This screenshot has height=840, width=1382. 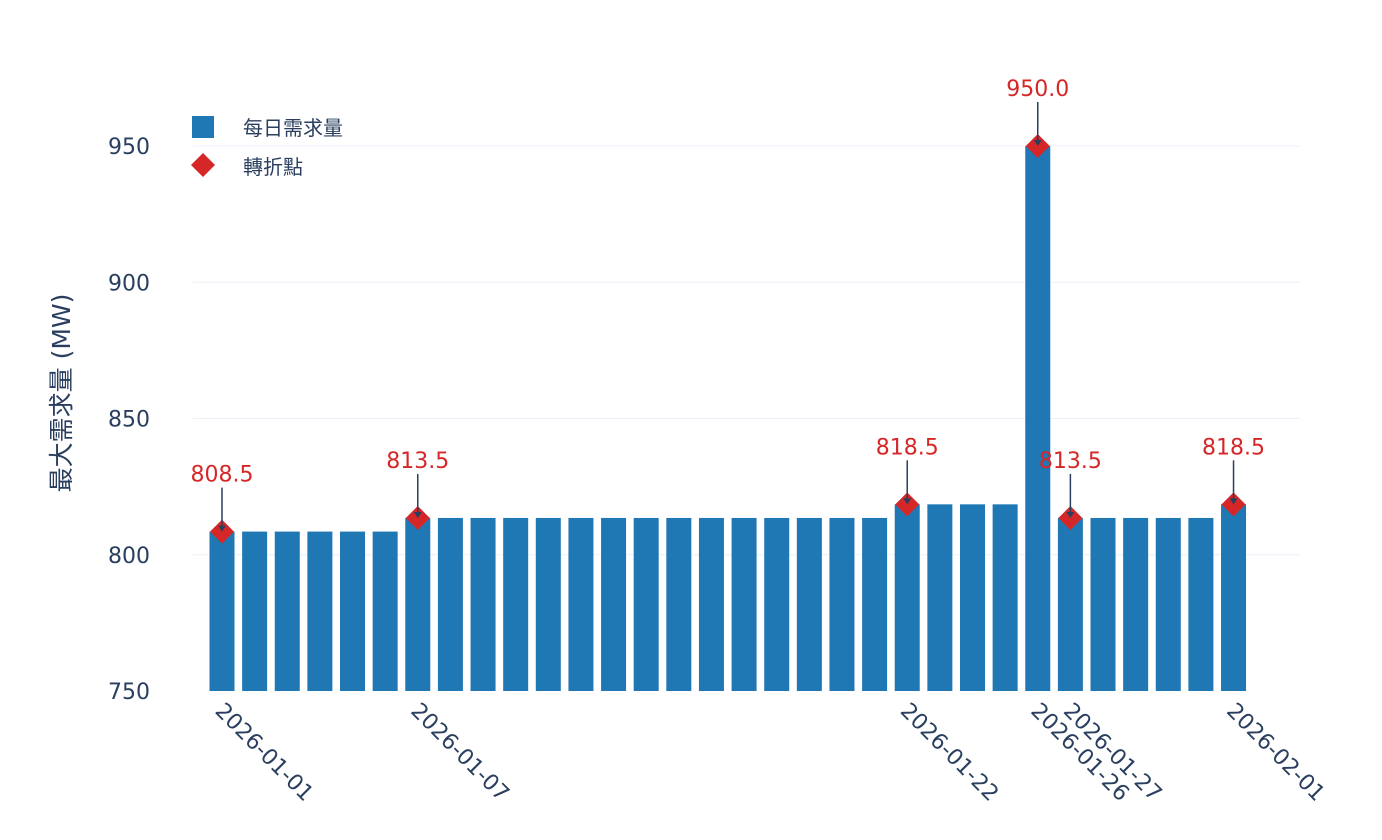 I want to click on legend-diamond-icon, so click(x=203, y=165).